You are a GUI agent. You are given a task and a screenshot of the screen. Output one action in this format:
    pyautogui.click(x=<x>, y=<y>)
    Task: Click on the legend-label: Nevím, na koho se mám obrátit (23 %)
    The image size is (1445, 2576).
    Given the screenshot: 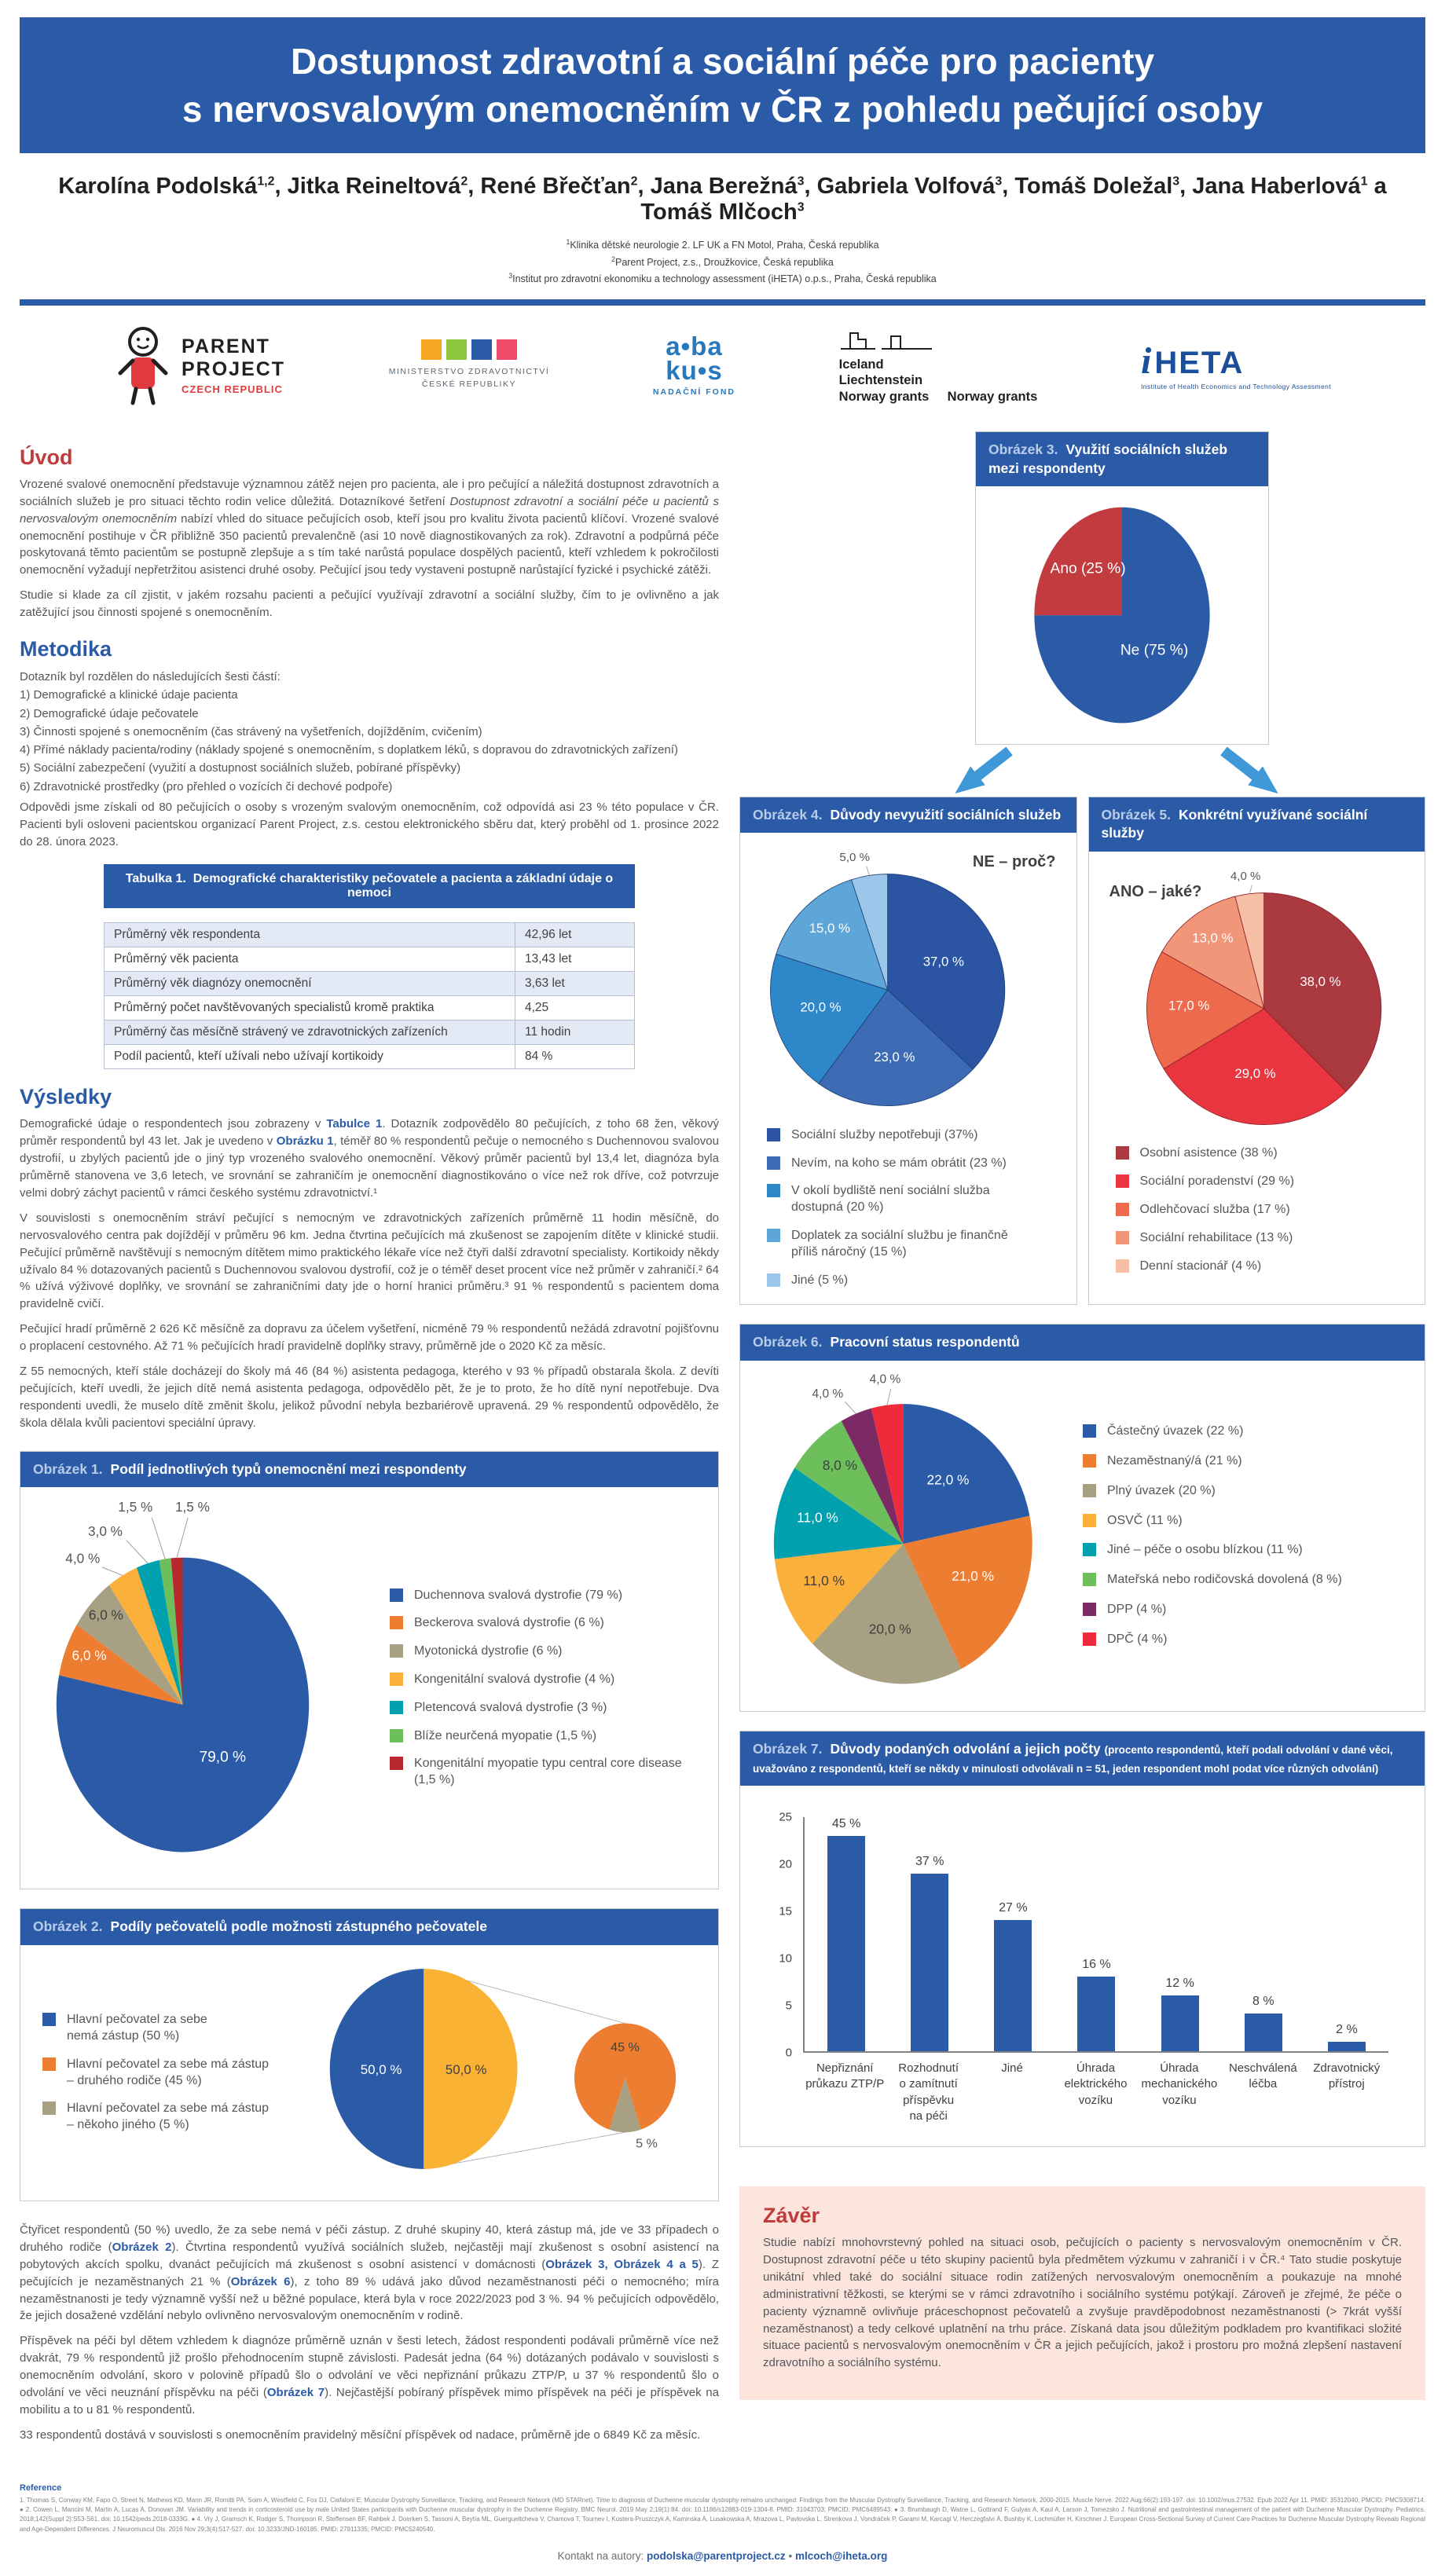 What is the action you would take?
    pyautogui.click(x=899, y=1163)
    